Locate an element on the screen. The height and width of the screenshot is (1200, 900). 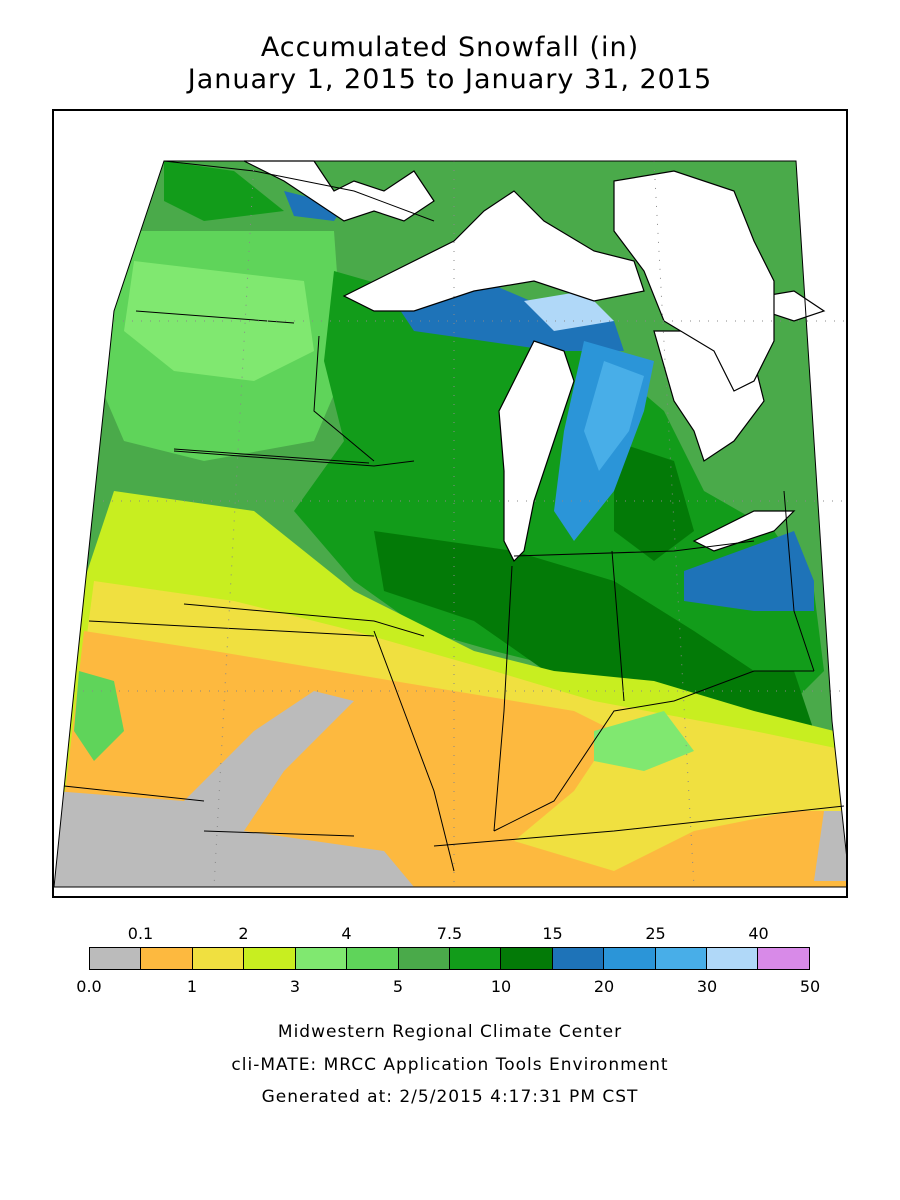
legend-bottom-label: 1 is located at coordinates (192, 986).